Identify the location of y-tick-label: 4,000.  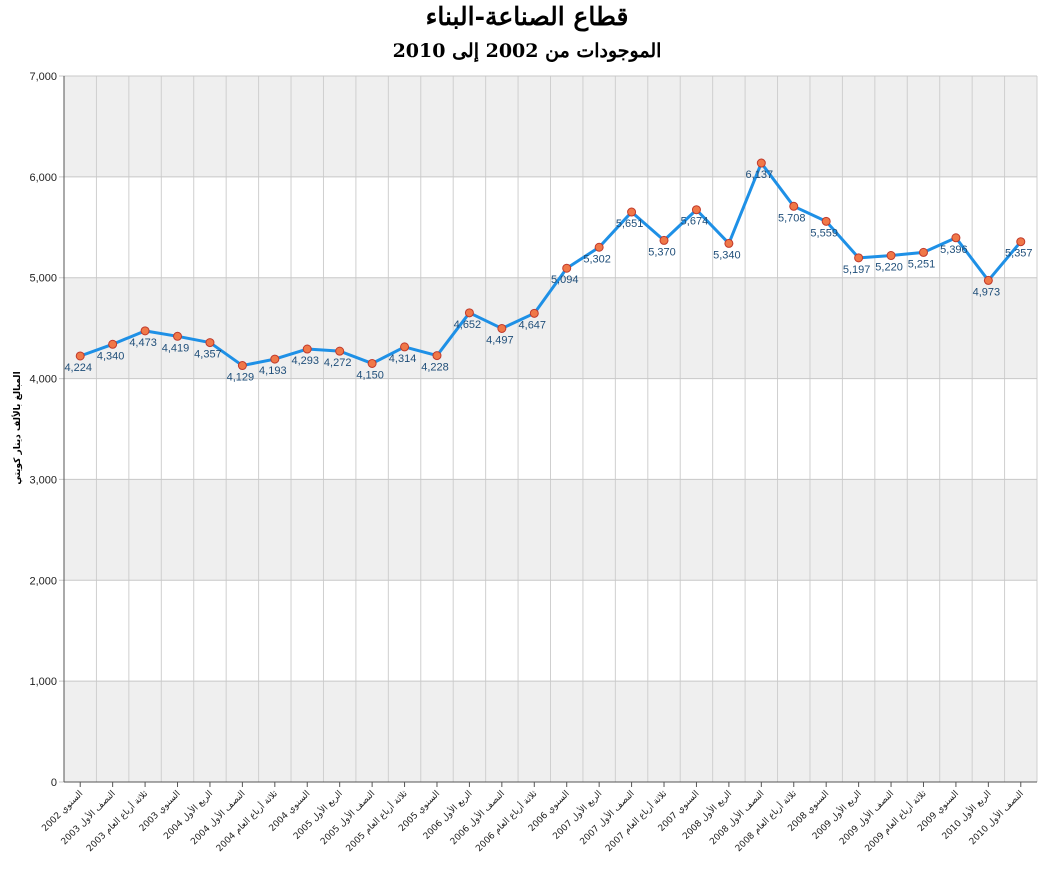
(43, 380).